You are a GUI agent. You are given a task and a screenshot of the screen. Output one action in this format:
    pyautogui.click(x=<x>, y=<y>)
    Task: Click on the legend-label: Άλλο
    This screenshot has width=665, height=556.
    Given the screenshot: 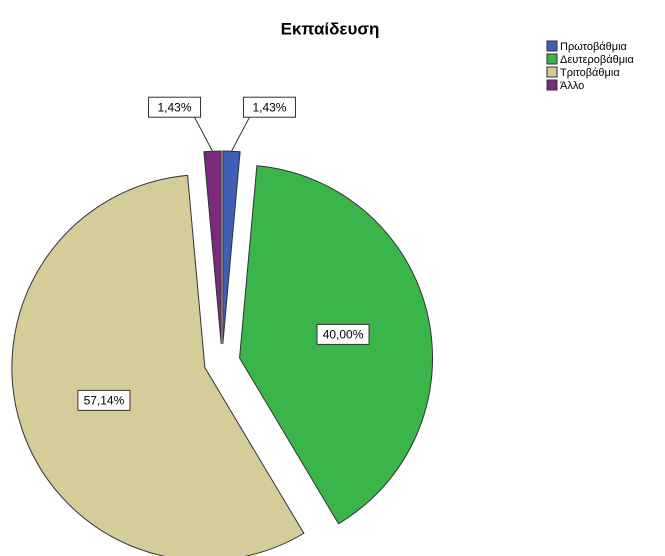 What is the action you would take?
    pyautogui.click(x=572, y=86)
    